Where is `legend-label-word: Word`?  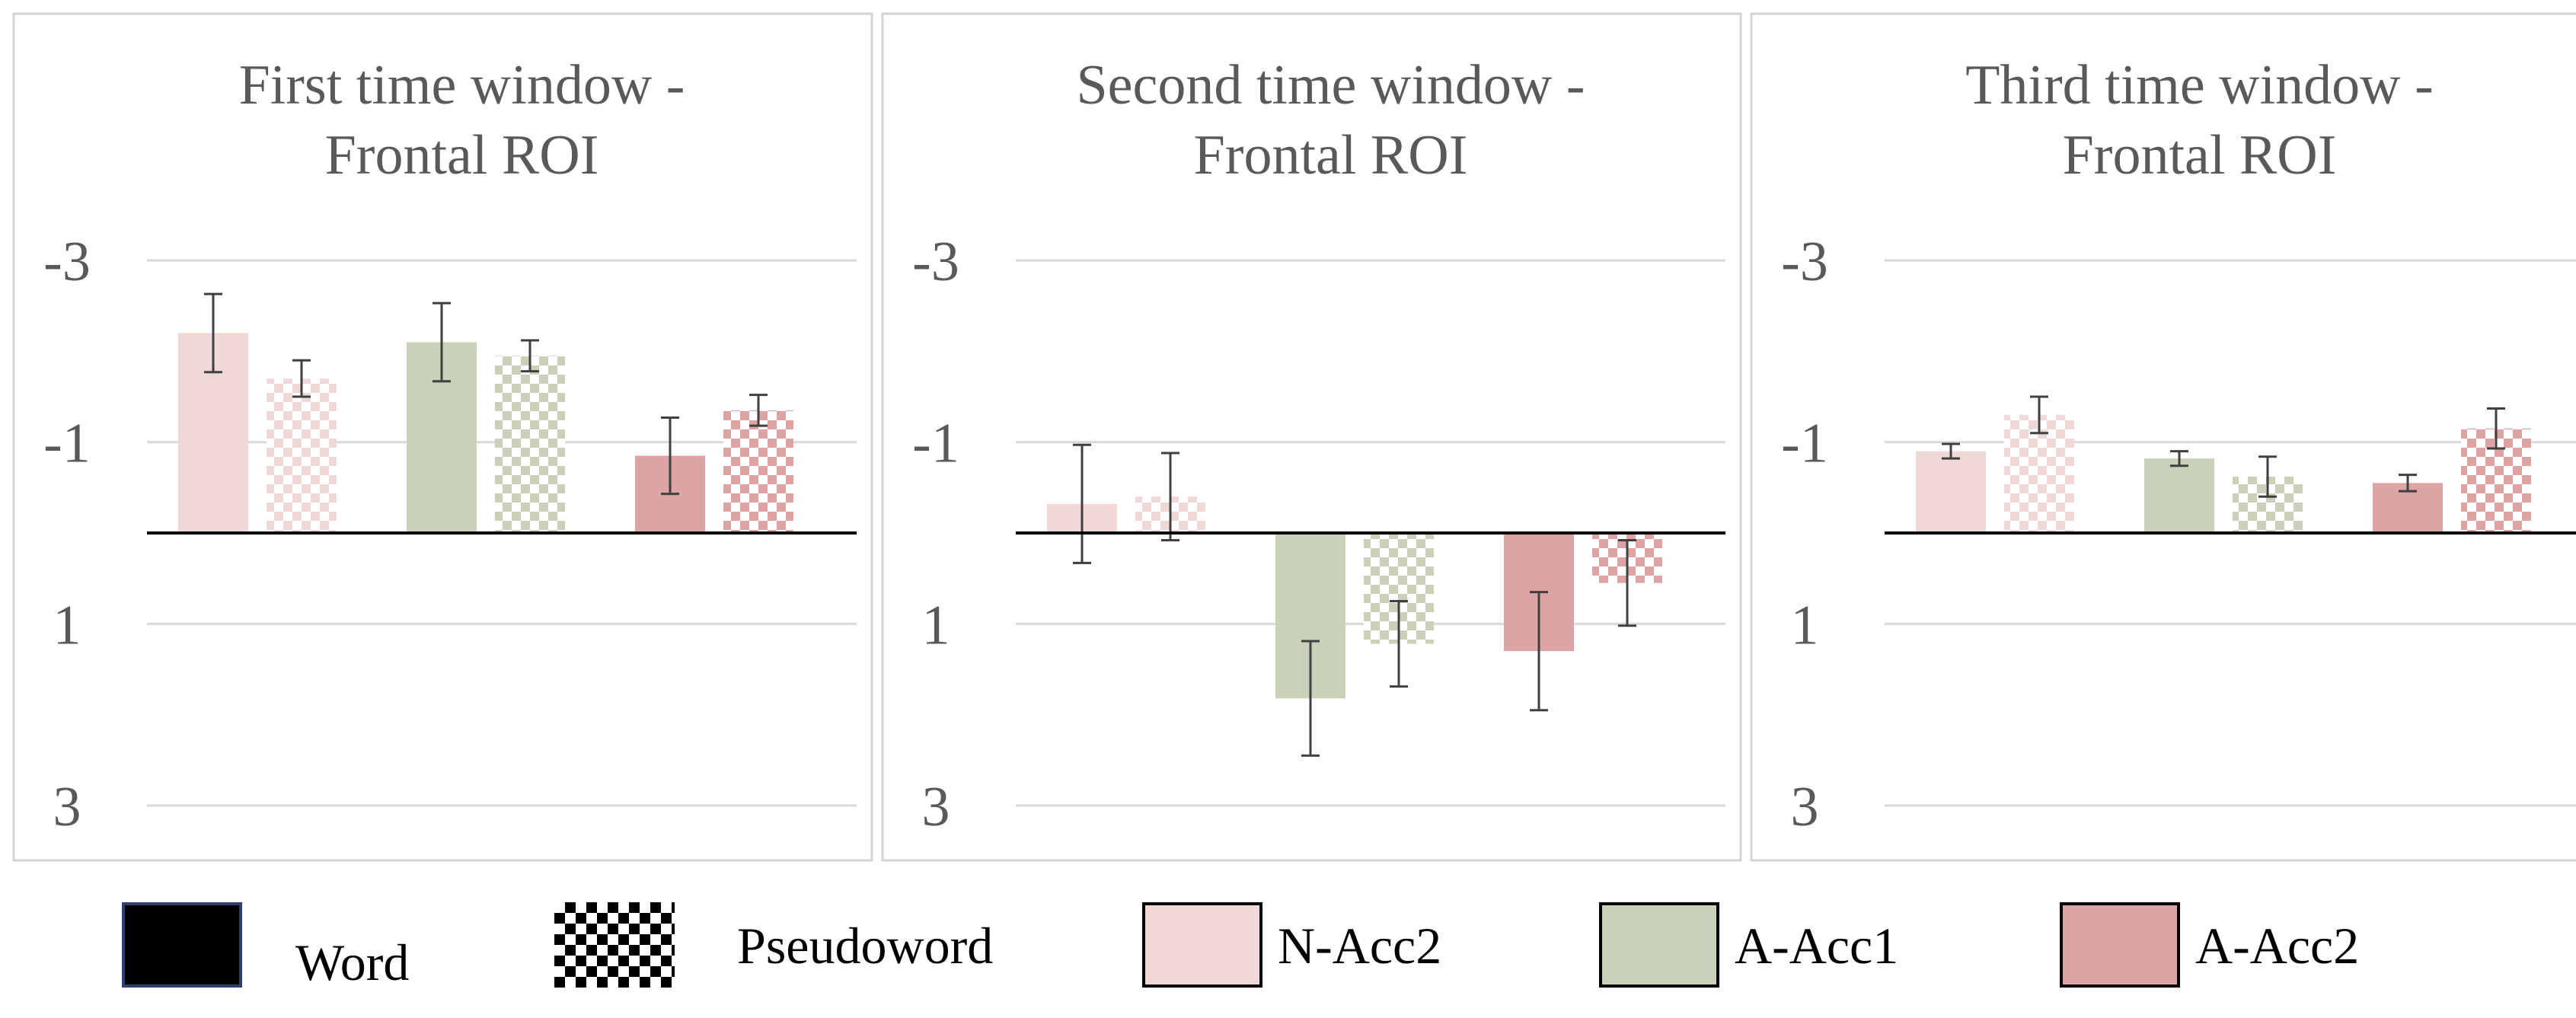 legend-label-word: Word is located at coordinates (352, 962).